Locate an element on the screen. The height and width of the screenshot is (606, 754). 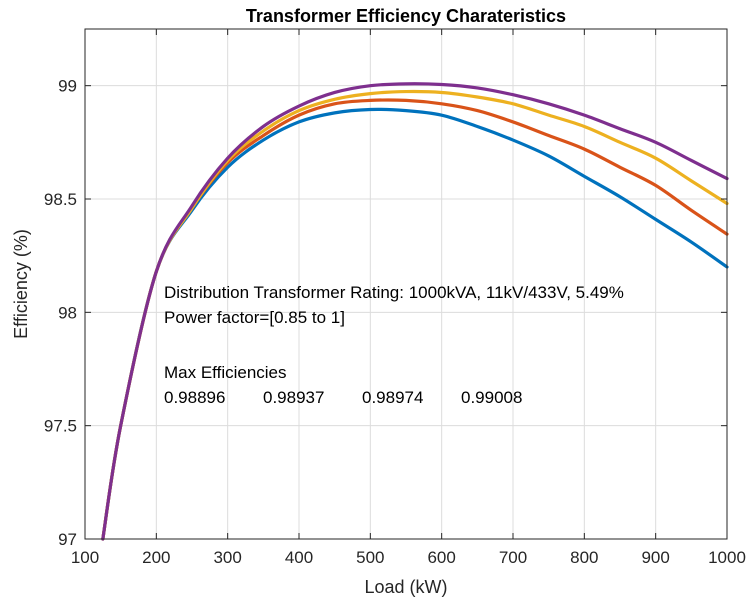
max-efficiency-value: 0.99008 is located at coordinates (491, 397).